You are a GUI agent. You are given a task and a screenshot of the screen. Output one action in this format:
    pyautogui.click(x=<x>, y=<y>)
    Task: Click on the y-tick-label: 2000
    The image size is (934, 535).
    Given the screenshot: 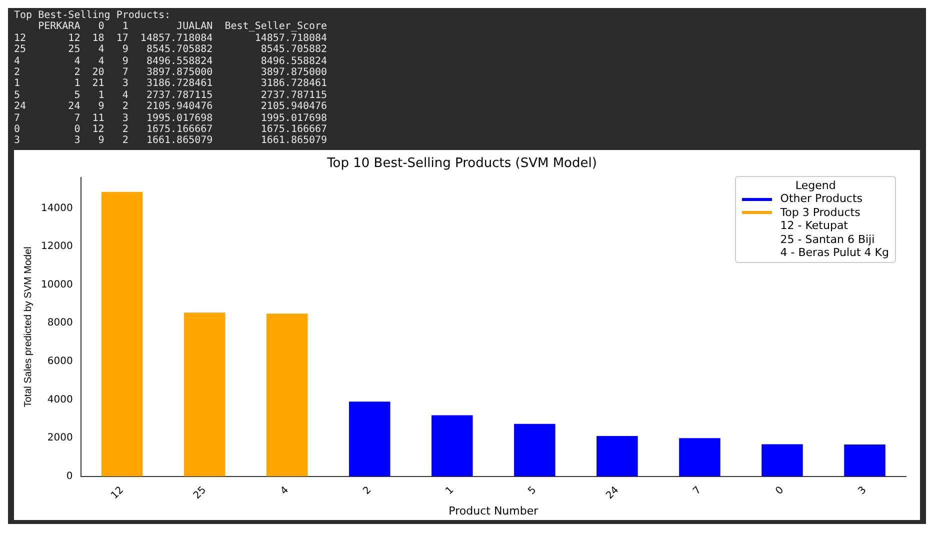 What is the action you would take?
    pyautogui.click(x=60, y=438)
    